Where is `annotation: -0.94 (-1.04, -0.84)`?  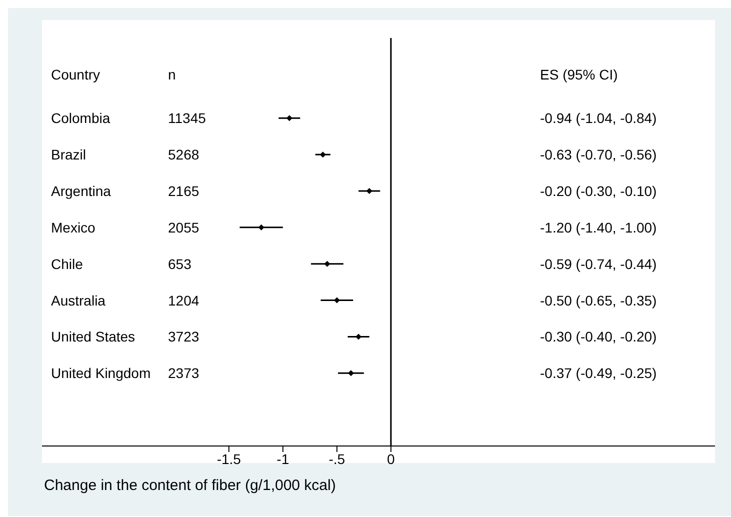 annotation: -0.94 (-1.04, -0.84) is located at coordinates (598, 118).